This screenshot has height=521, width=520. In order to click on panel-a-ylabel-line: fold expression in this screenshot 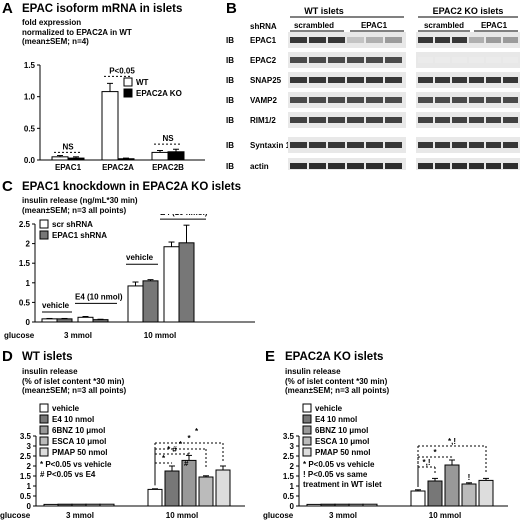, I will do `click(52, 22)`.